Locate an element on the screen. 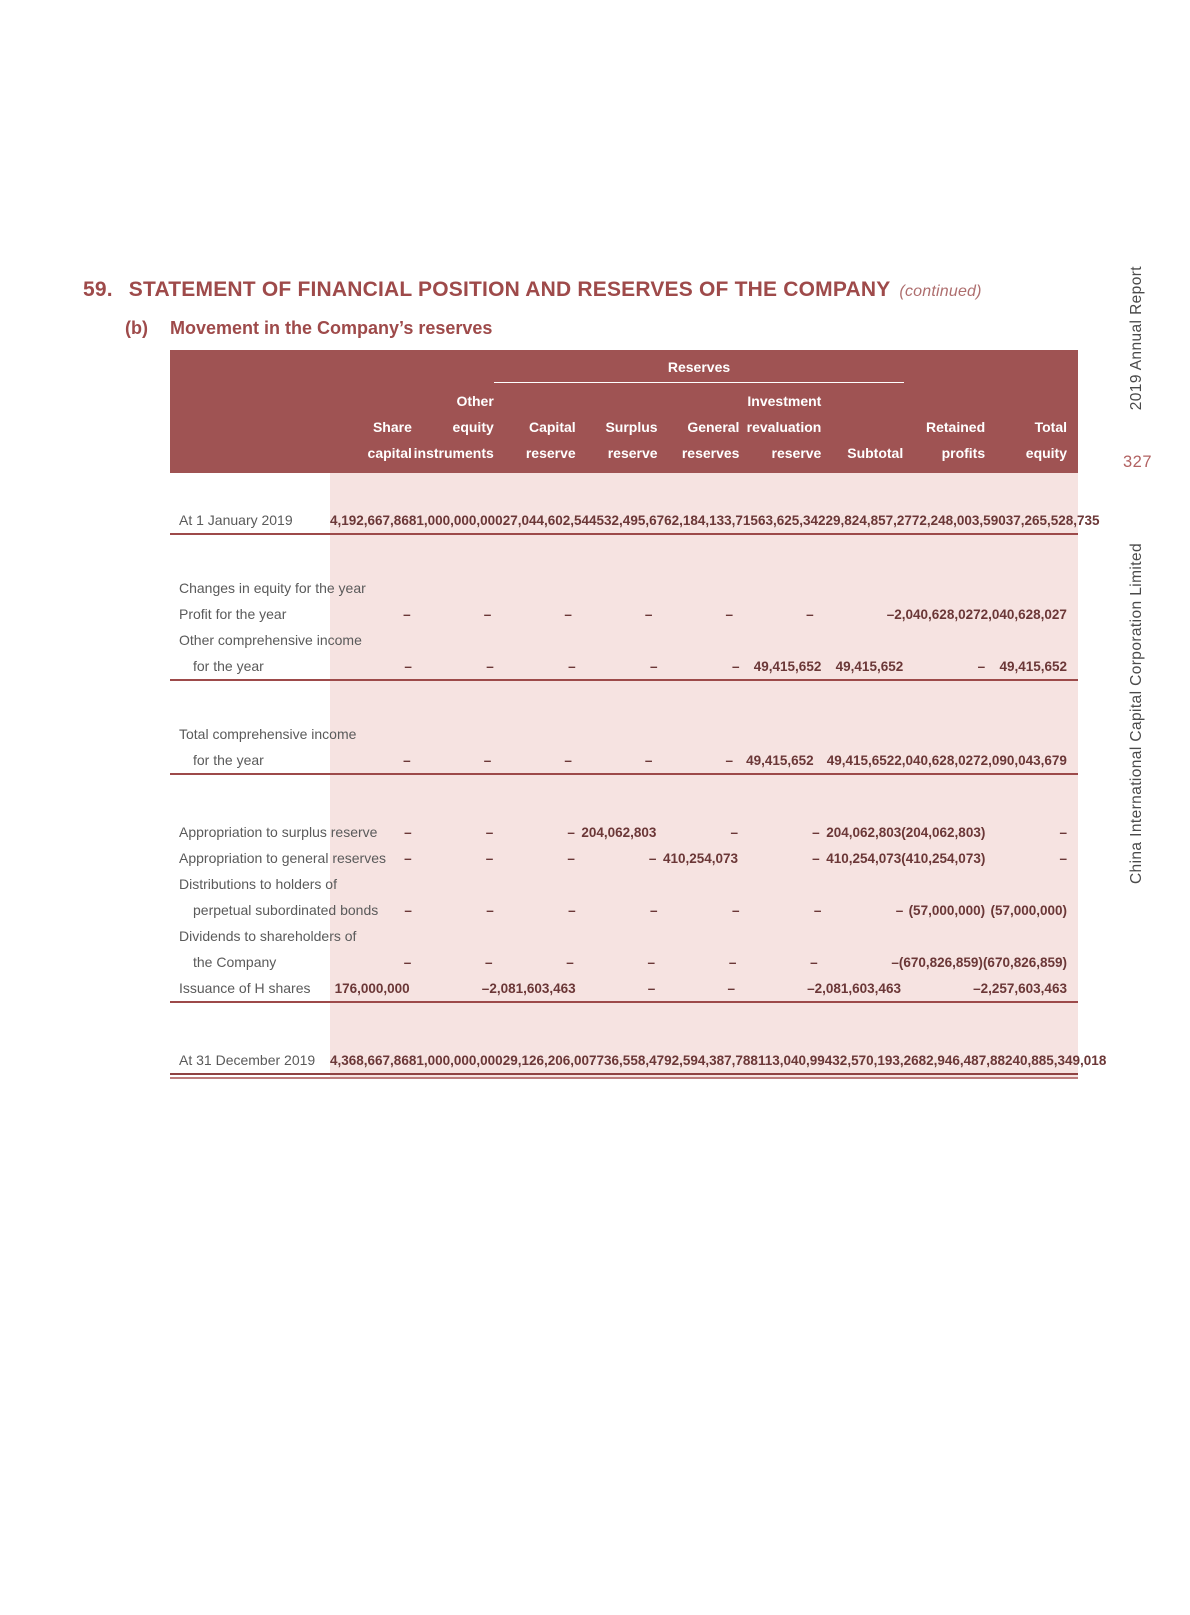 Image resolution: width=1190 pixels, height=1615 pixels. continued-note: (continued) is located at coordinates (940, 291).